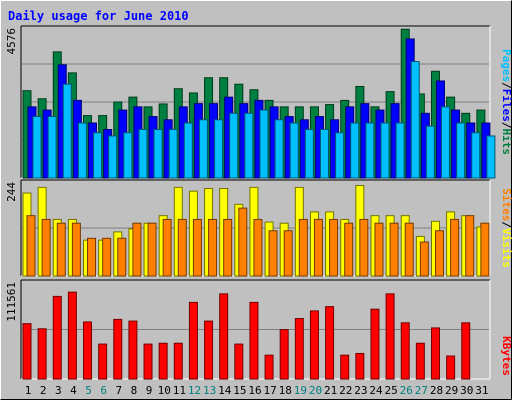 The height and width of the screenshot is (400, 512). Describe the element at coordinates (506, 356) in the screenshot. I see `legend-kbytes: KBytes` at that location.